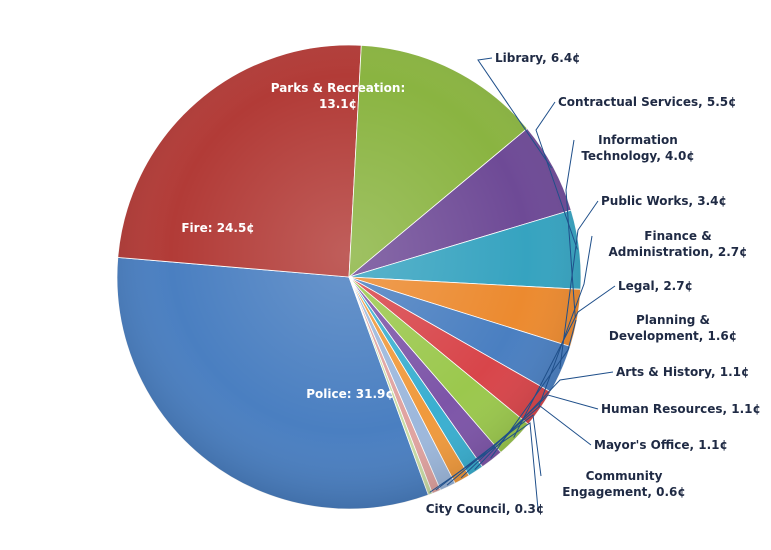  Describe the element at coordinates (556, 175) in the screenshot. I see `leader-contractual-services` at that location.